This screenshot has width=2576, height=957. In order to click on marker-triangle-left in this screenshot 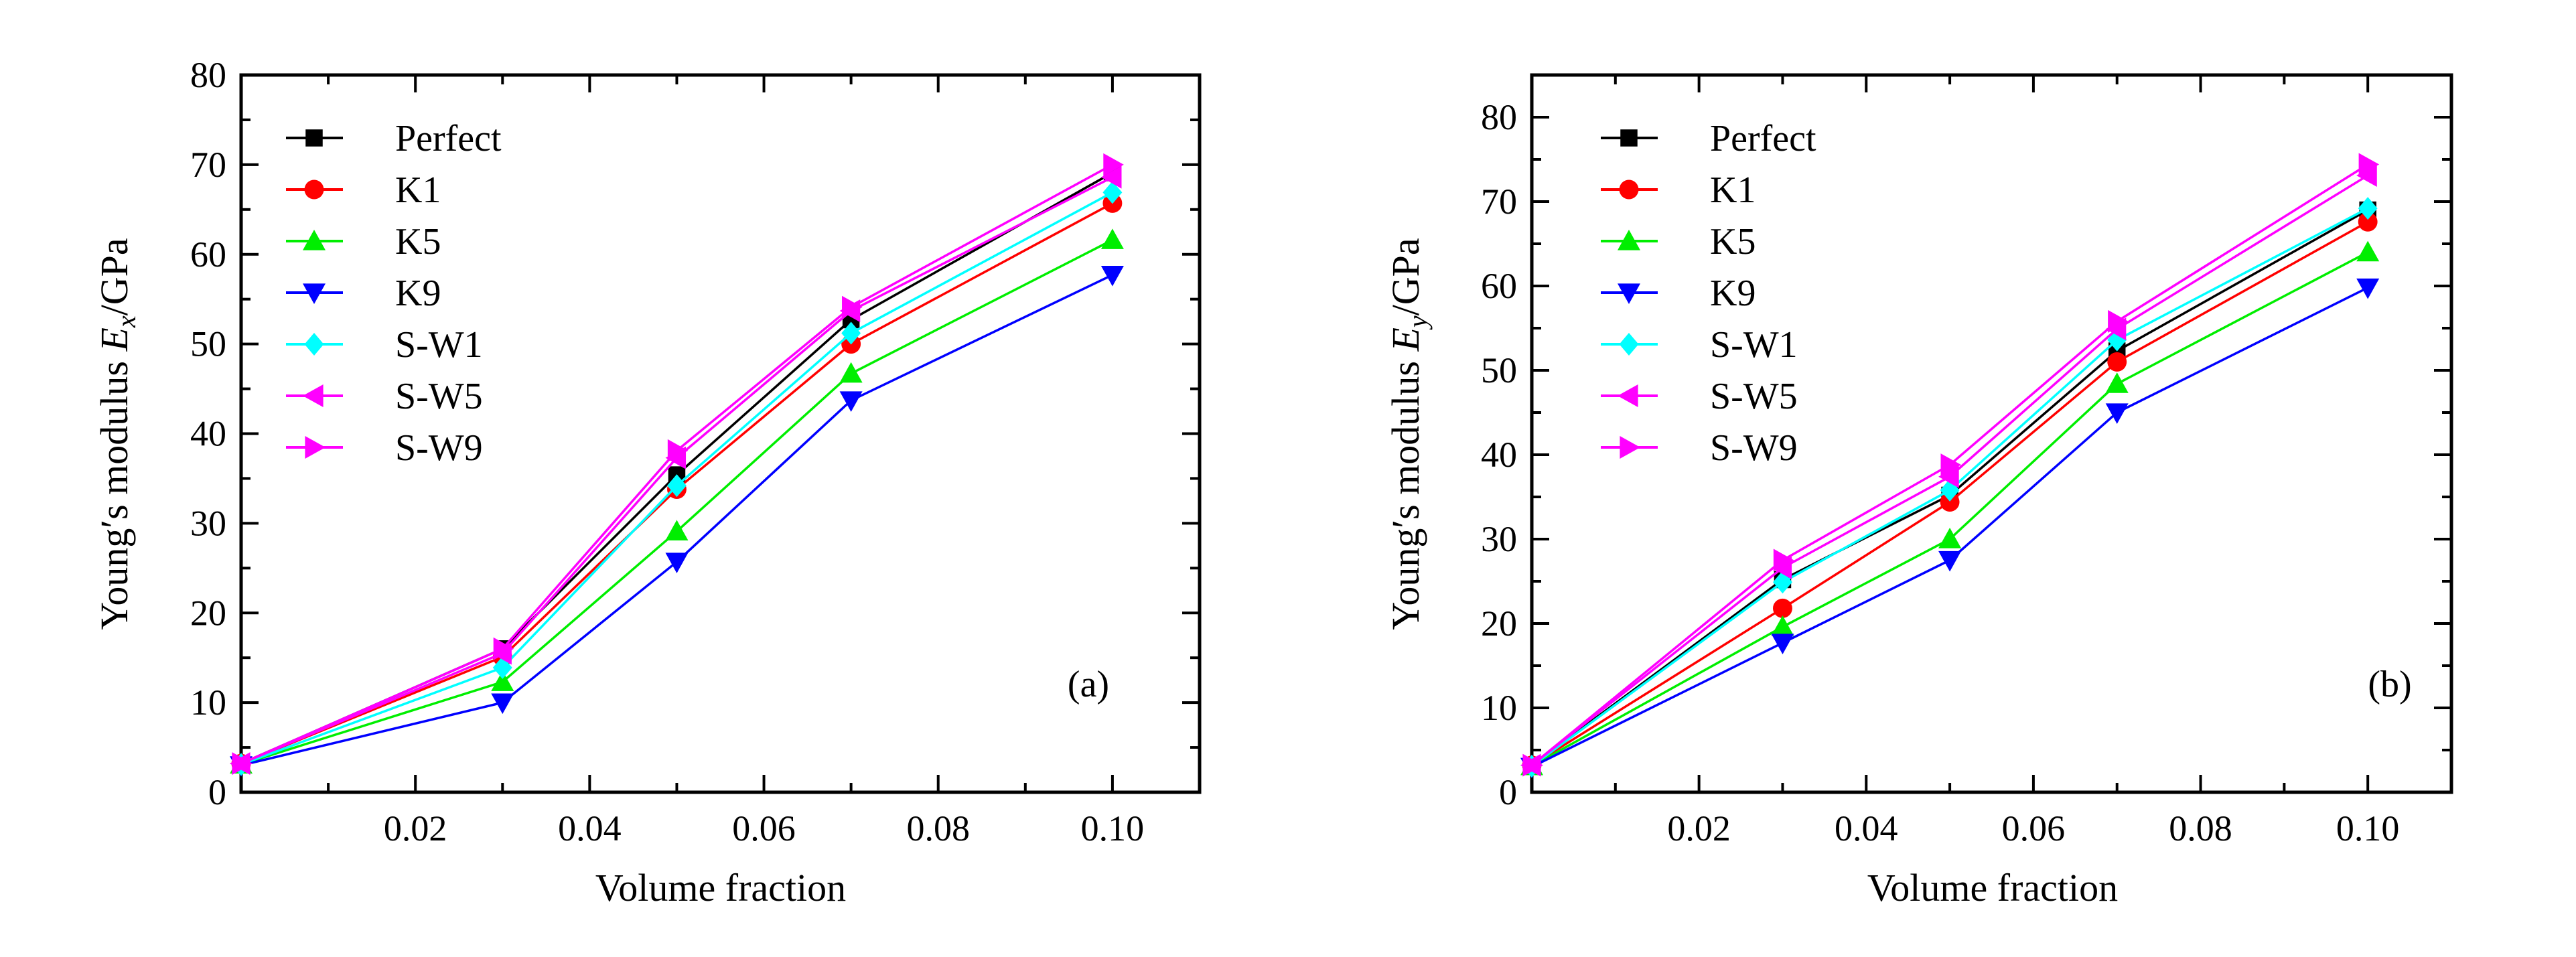, I will do `click(313, 395)`.